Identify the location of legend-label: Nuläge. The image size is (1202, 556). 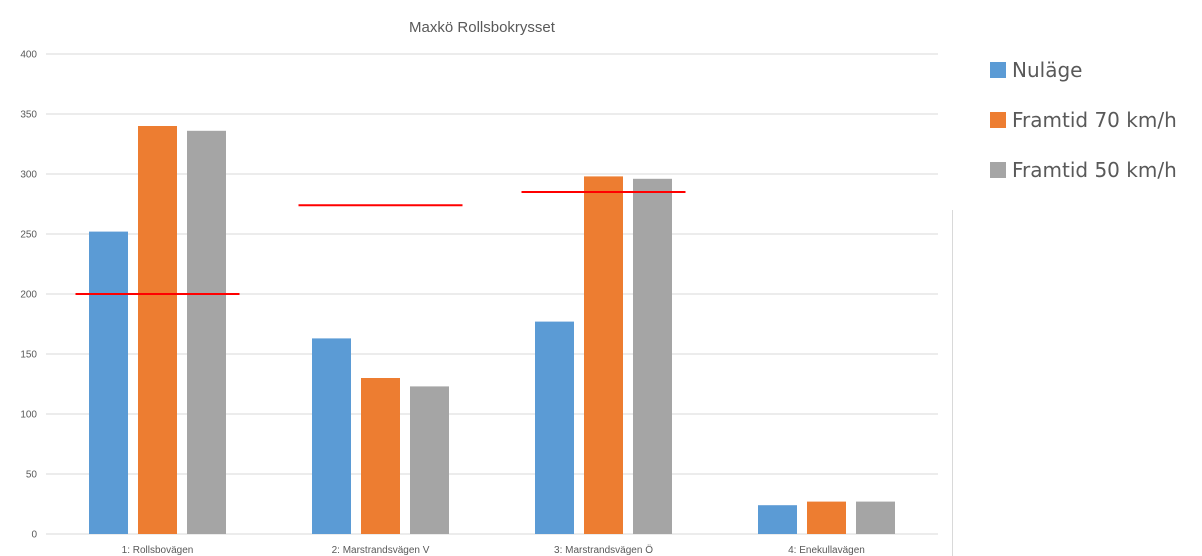
(1047, 70).